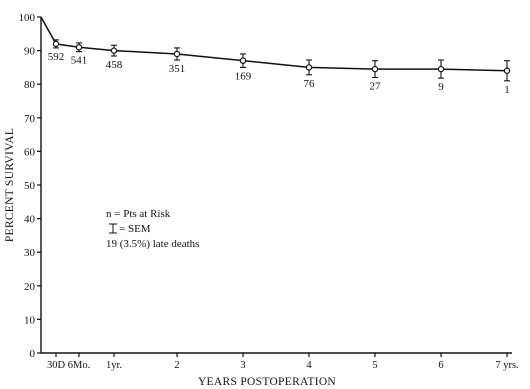  I want to click on at-risk-label: 592, so click(56, 57).